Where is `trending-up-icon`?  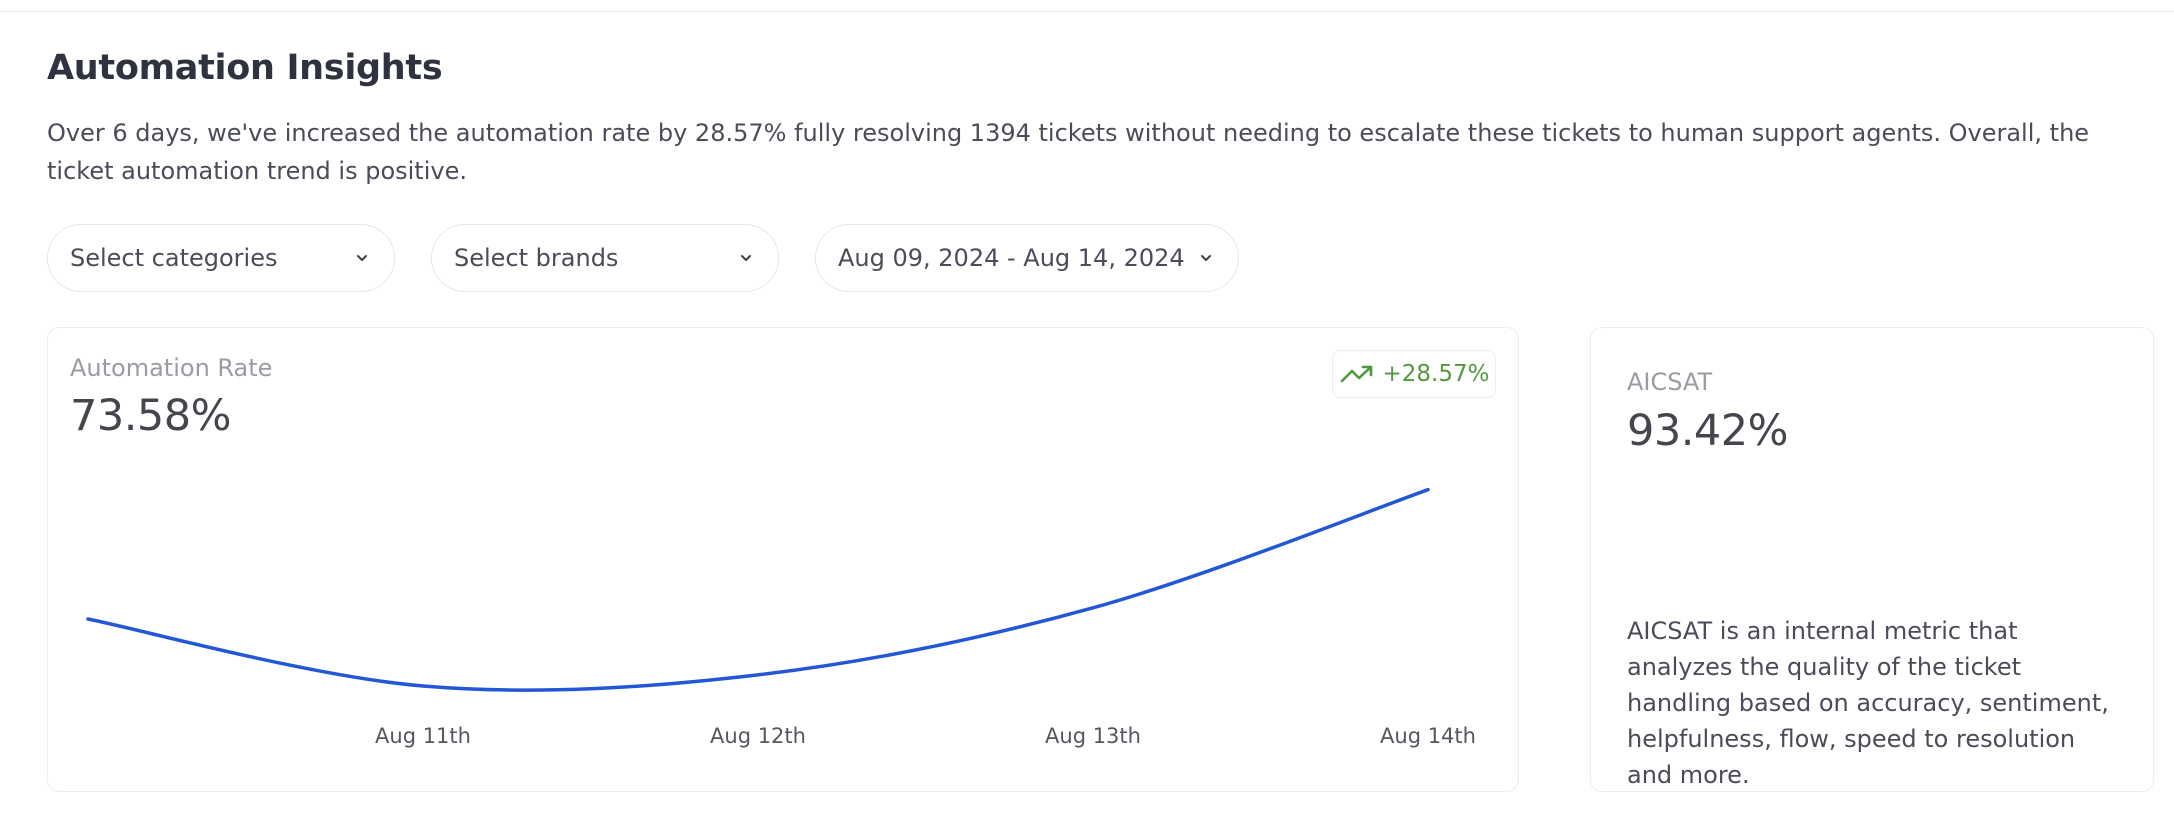 trending-up-icon is located at coordinates (1356, 374).